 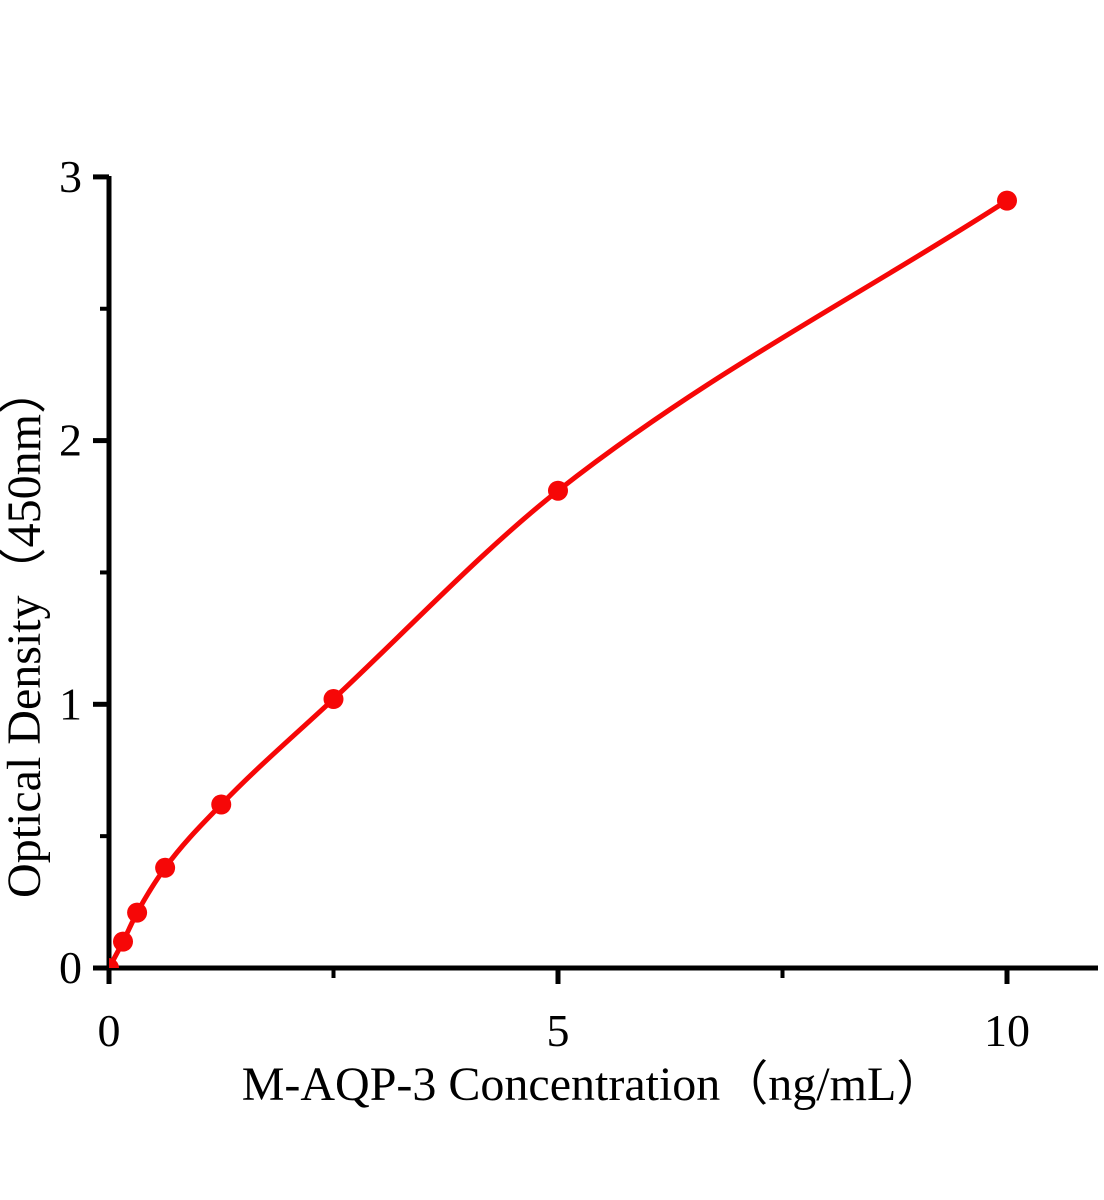 I want to click on x-axis: 0 5 10, so click(x=598, y=1010).